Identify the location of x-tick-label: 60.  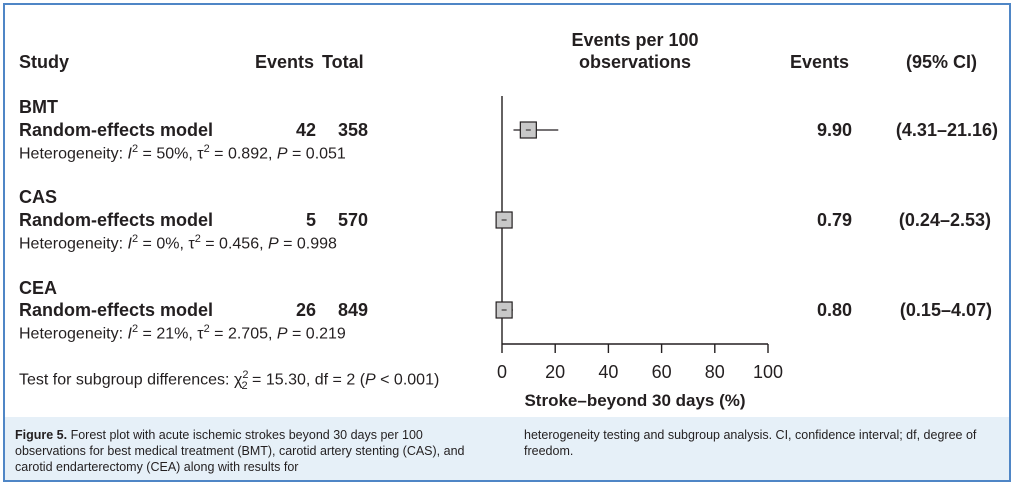
(662, 372).